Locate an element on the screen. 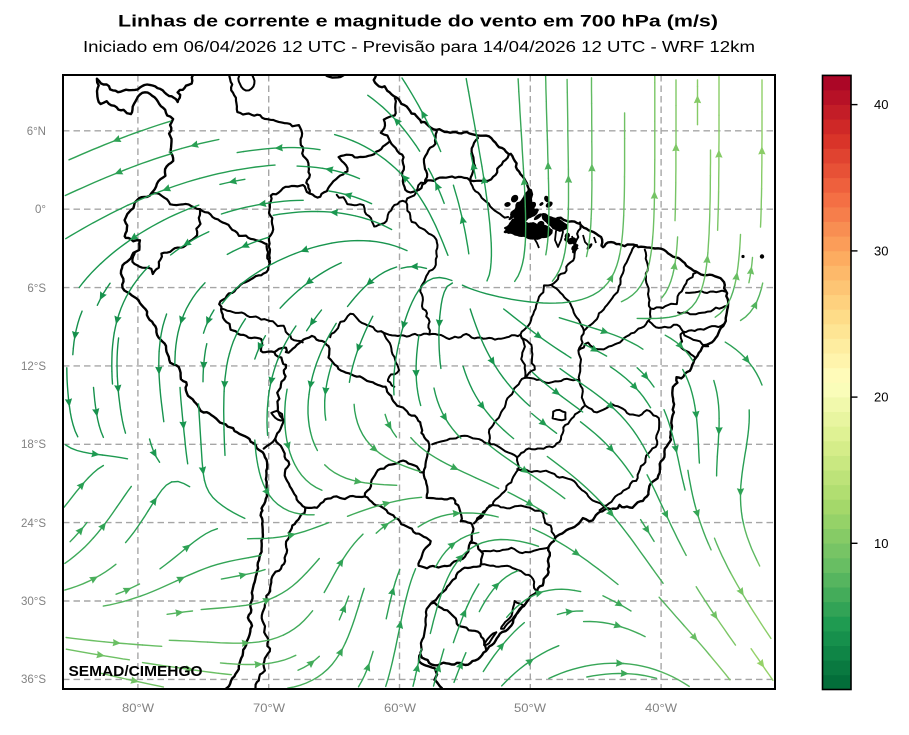 The width and height of the screenshot is (909, 735). svg-text: 40 is located at coordinates (881, 104).